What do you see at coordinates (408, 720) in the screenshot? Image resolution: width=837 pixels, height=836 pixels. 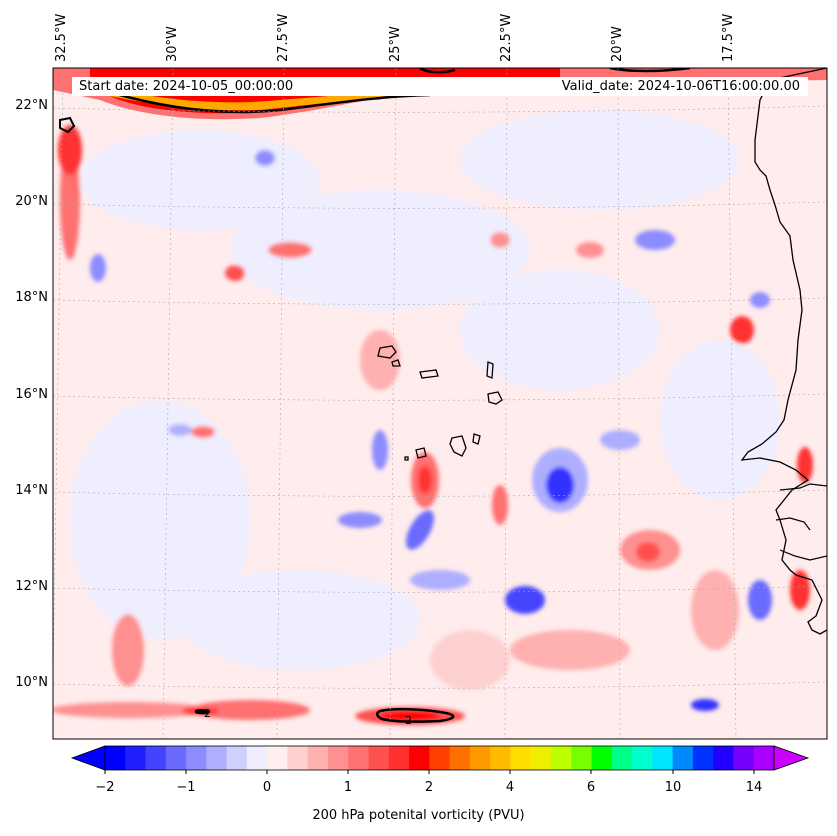 I see `contour-label-2: 2` at bounding box center [408, 720].